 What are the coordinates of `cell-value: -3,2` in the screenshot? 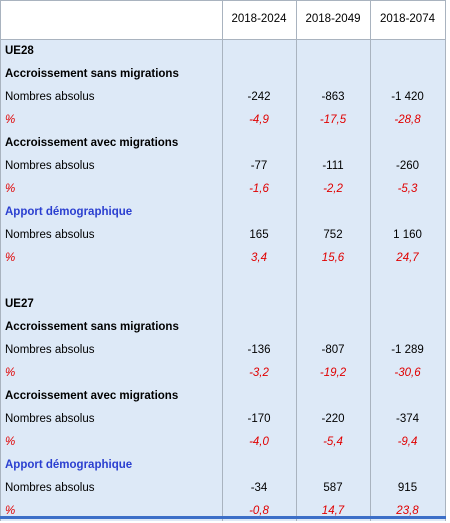 It's located at (259, 373).